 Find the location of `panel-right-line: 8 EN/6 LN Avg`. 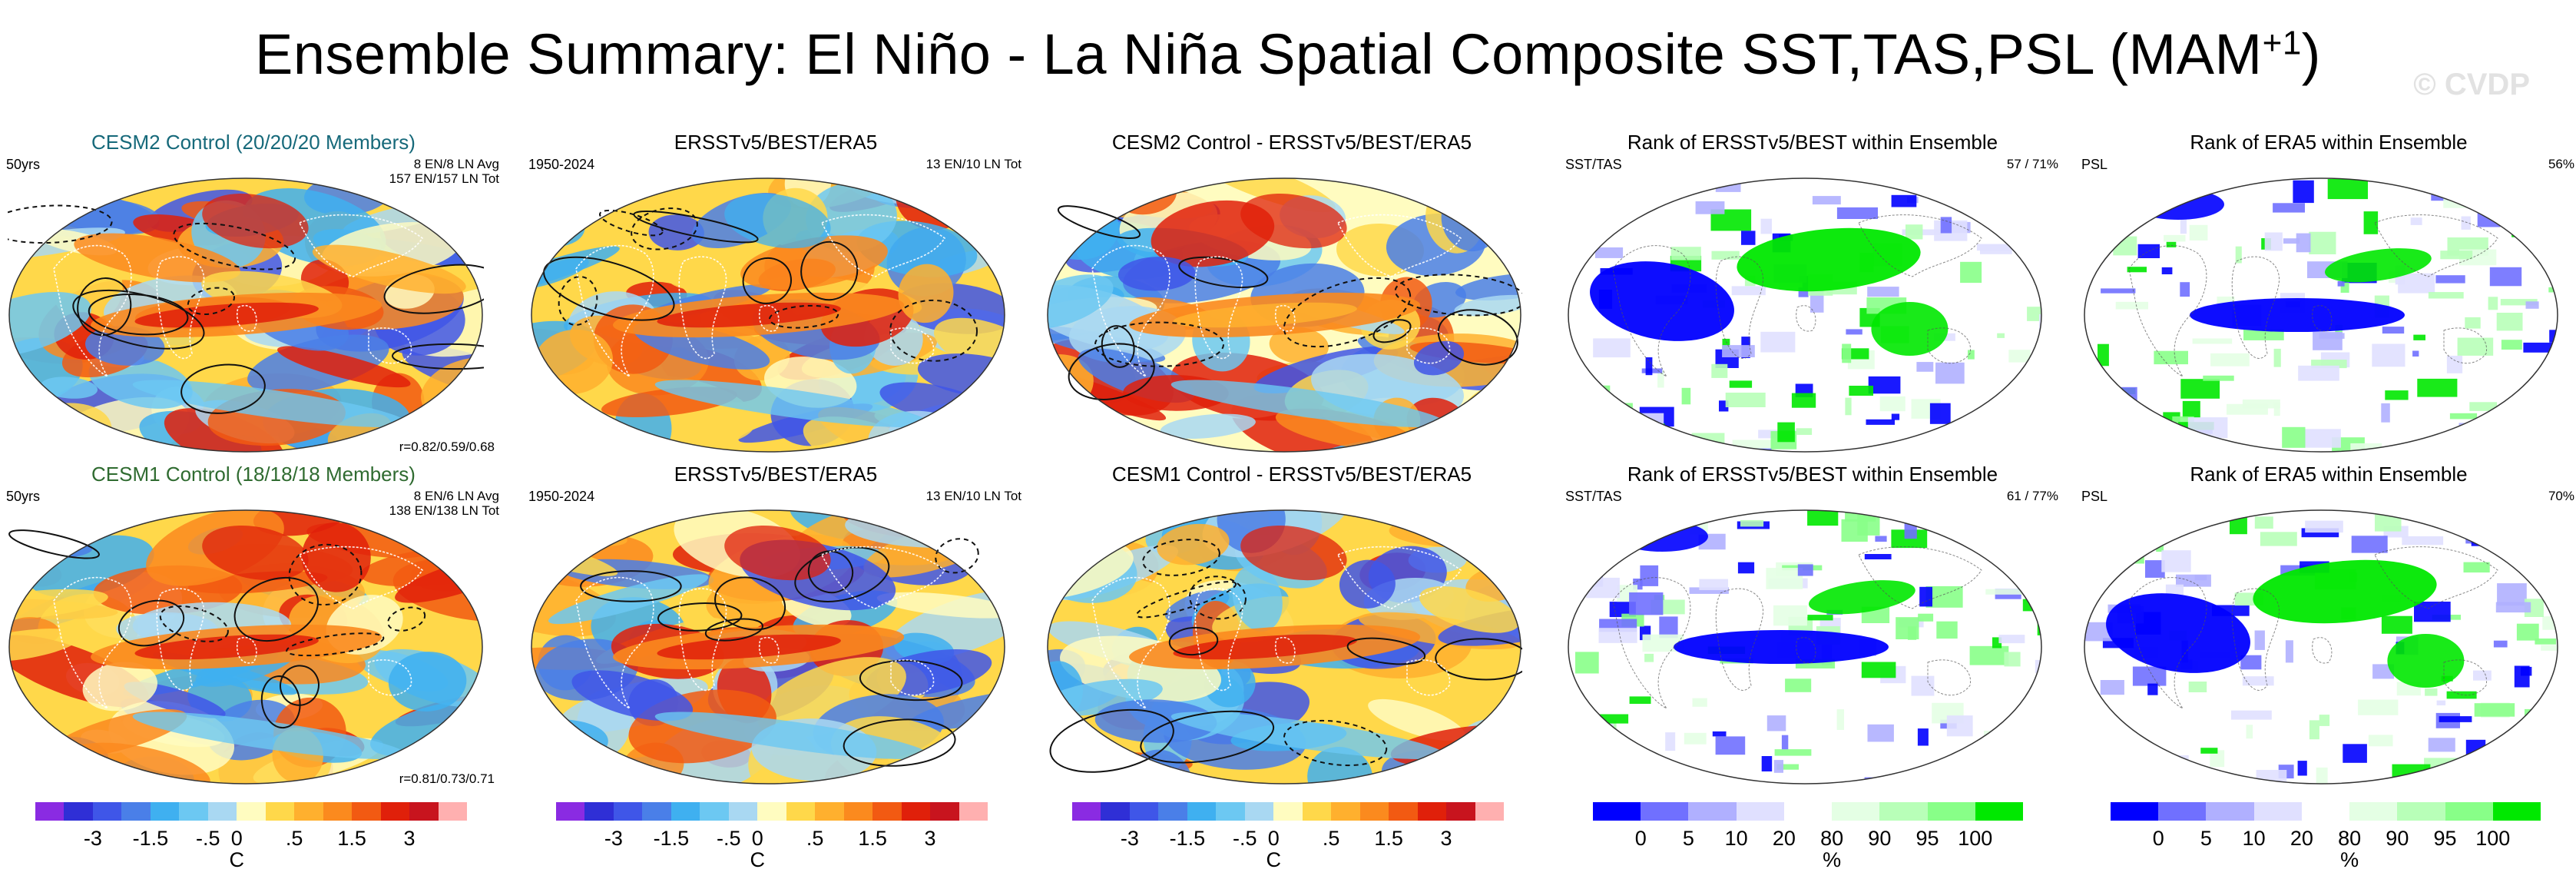

panel-right-line: 8 EN/6 LN Avg is located at coordinates (456, 496).